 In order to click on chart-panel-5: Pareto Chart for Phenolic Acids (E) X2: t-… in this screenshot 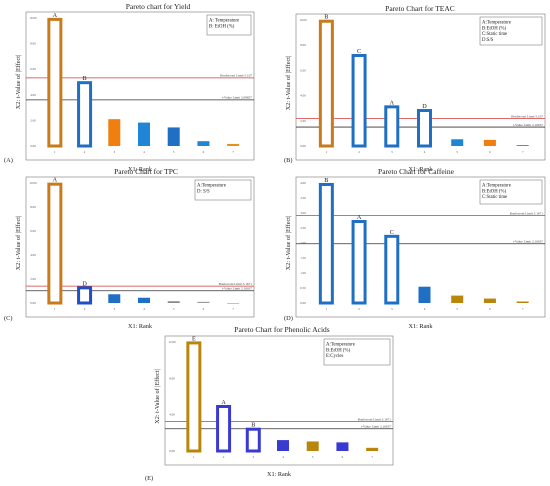, I will do `click(269, 403)`.